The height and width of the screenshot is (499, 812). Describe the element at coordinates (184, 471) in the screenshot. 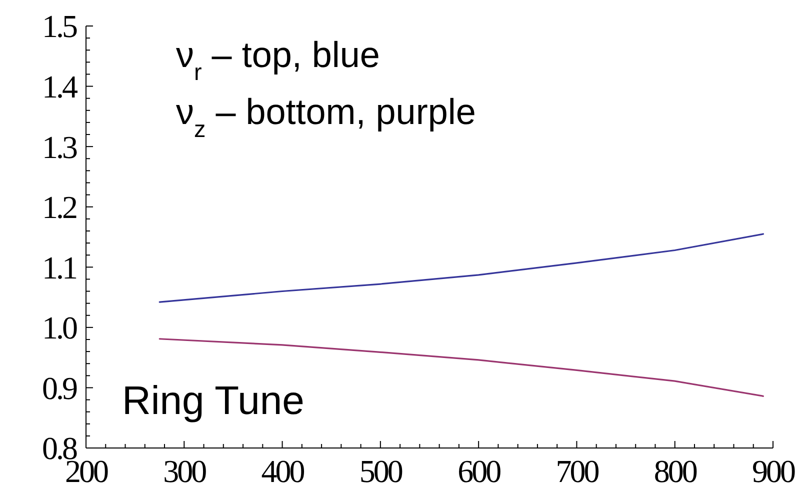

I see `x-tick-label: 300` at that location.